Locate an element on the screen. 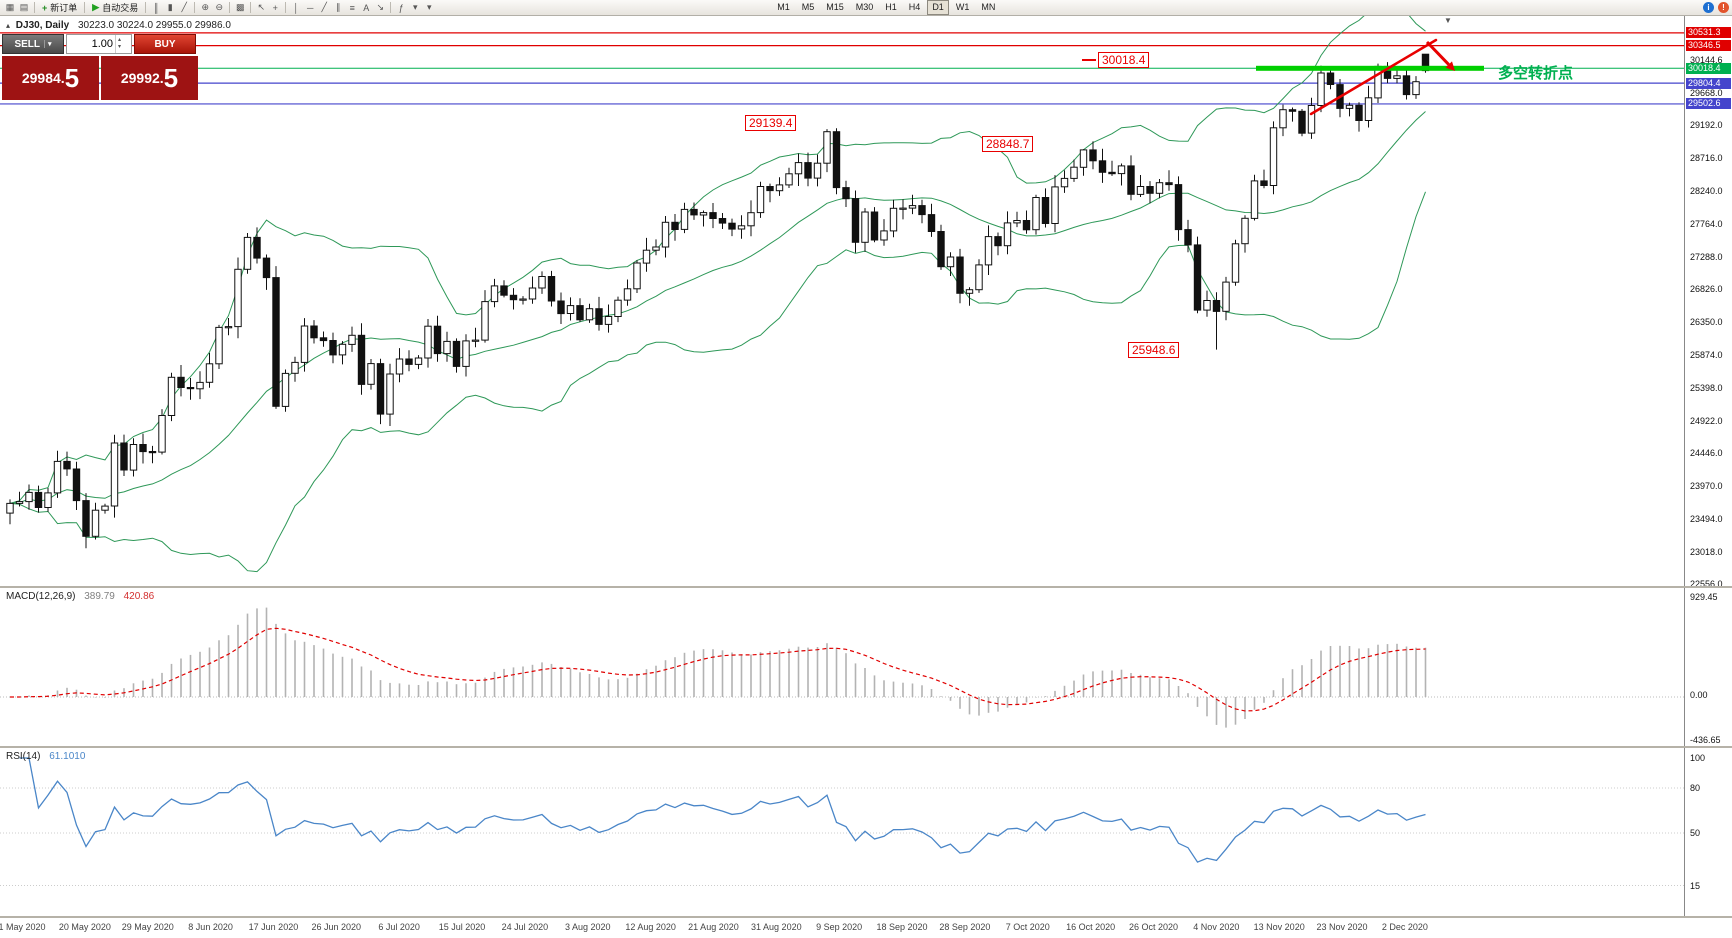 The height and width of the screenshot is (938, 1732). sell-button: SELL ▾ is located at coordinates (33, 44).